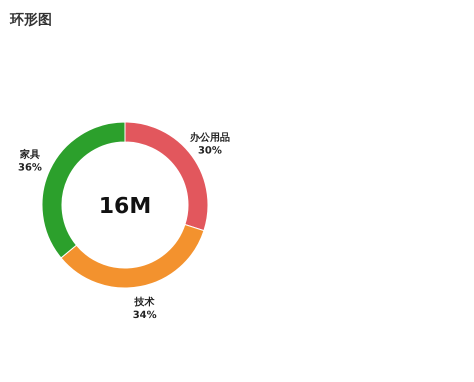 This screenshot has width=474, height=382. Describe the element at coordinates (30, 20) in the screenshot. I see `chart-title: 环形图` at that location.